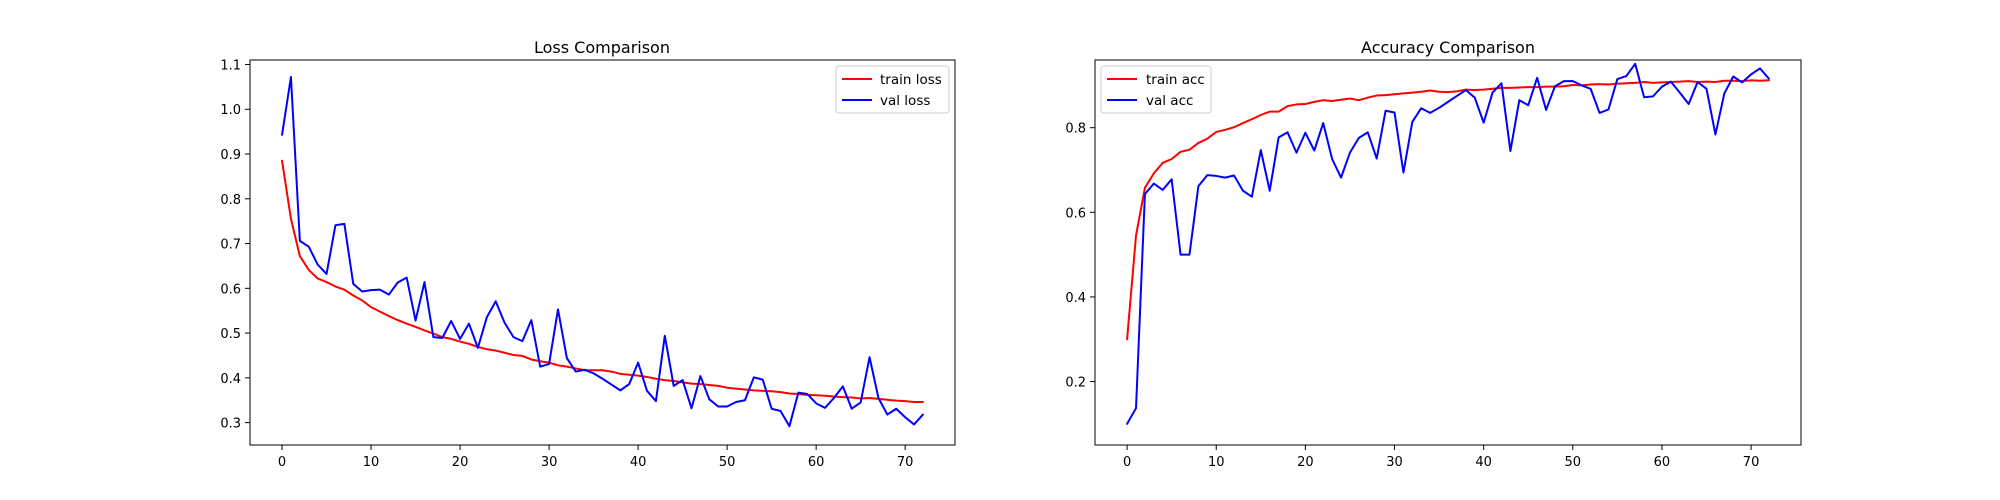 This screenshot has height=500, width=2000. What do you see at coordinates (905, 101) in the screenshot?
I see `loss-legend-label-val: val loss` at bounding box center [905, 101].